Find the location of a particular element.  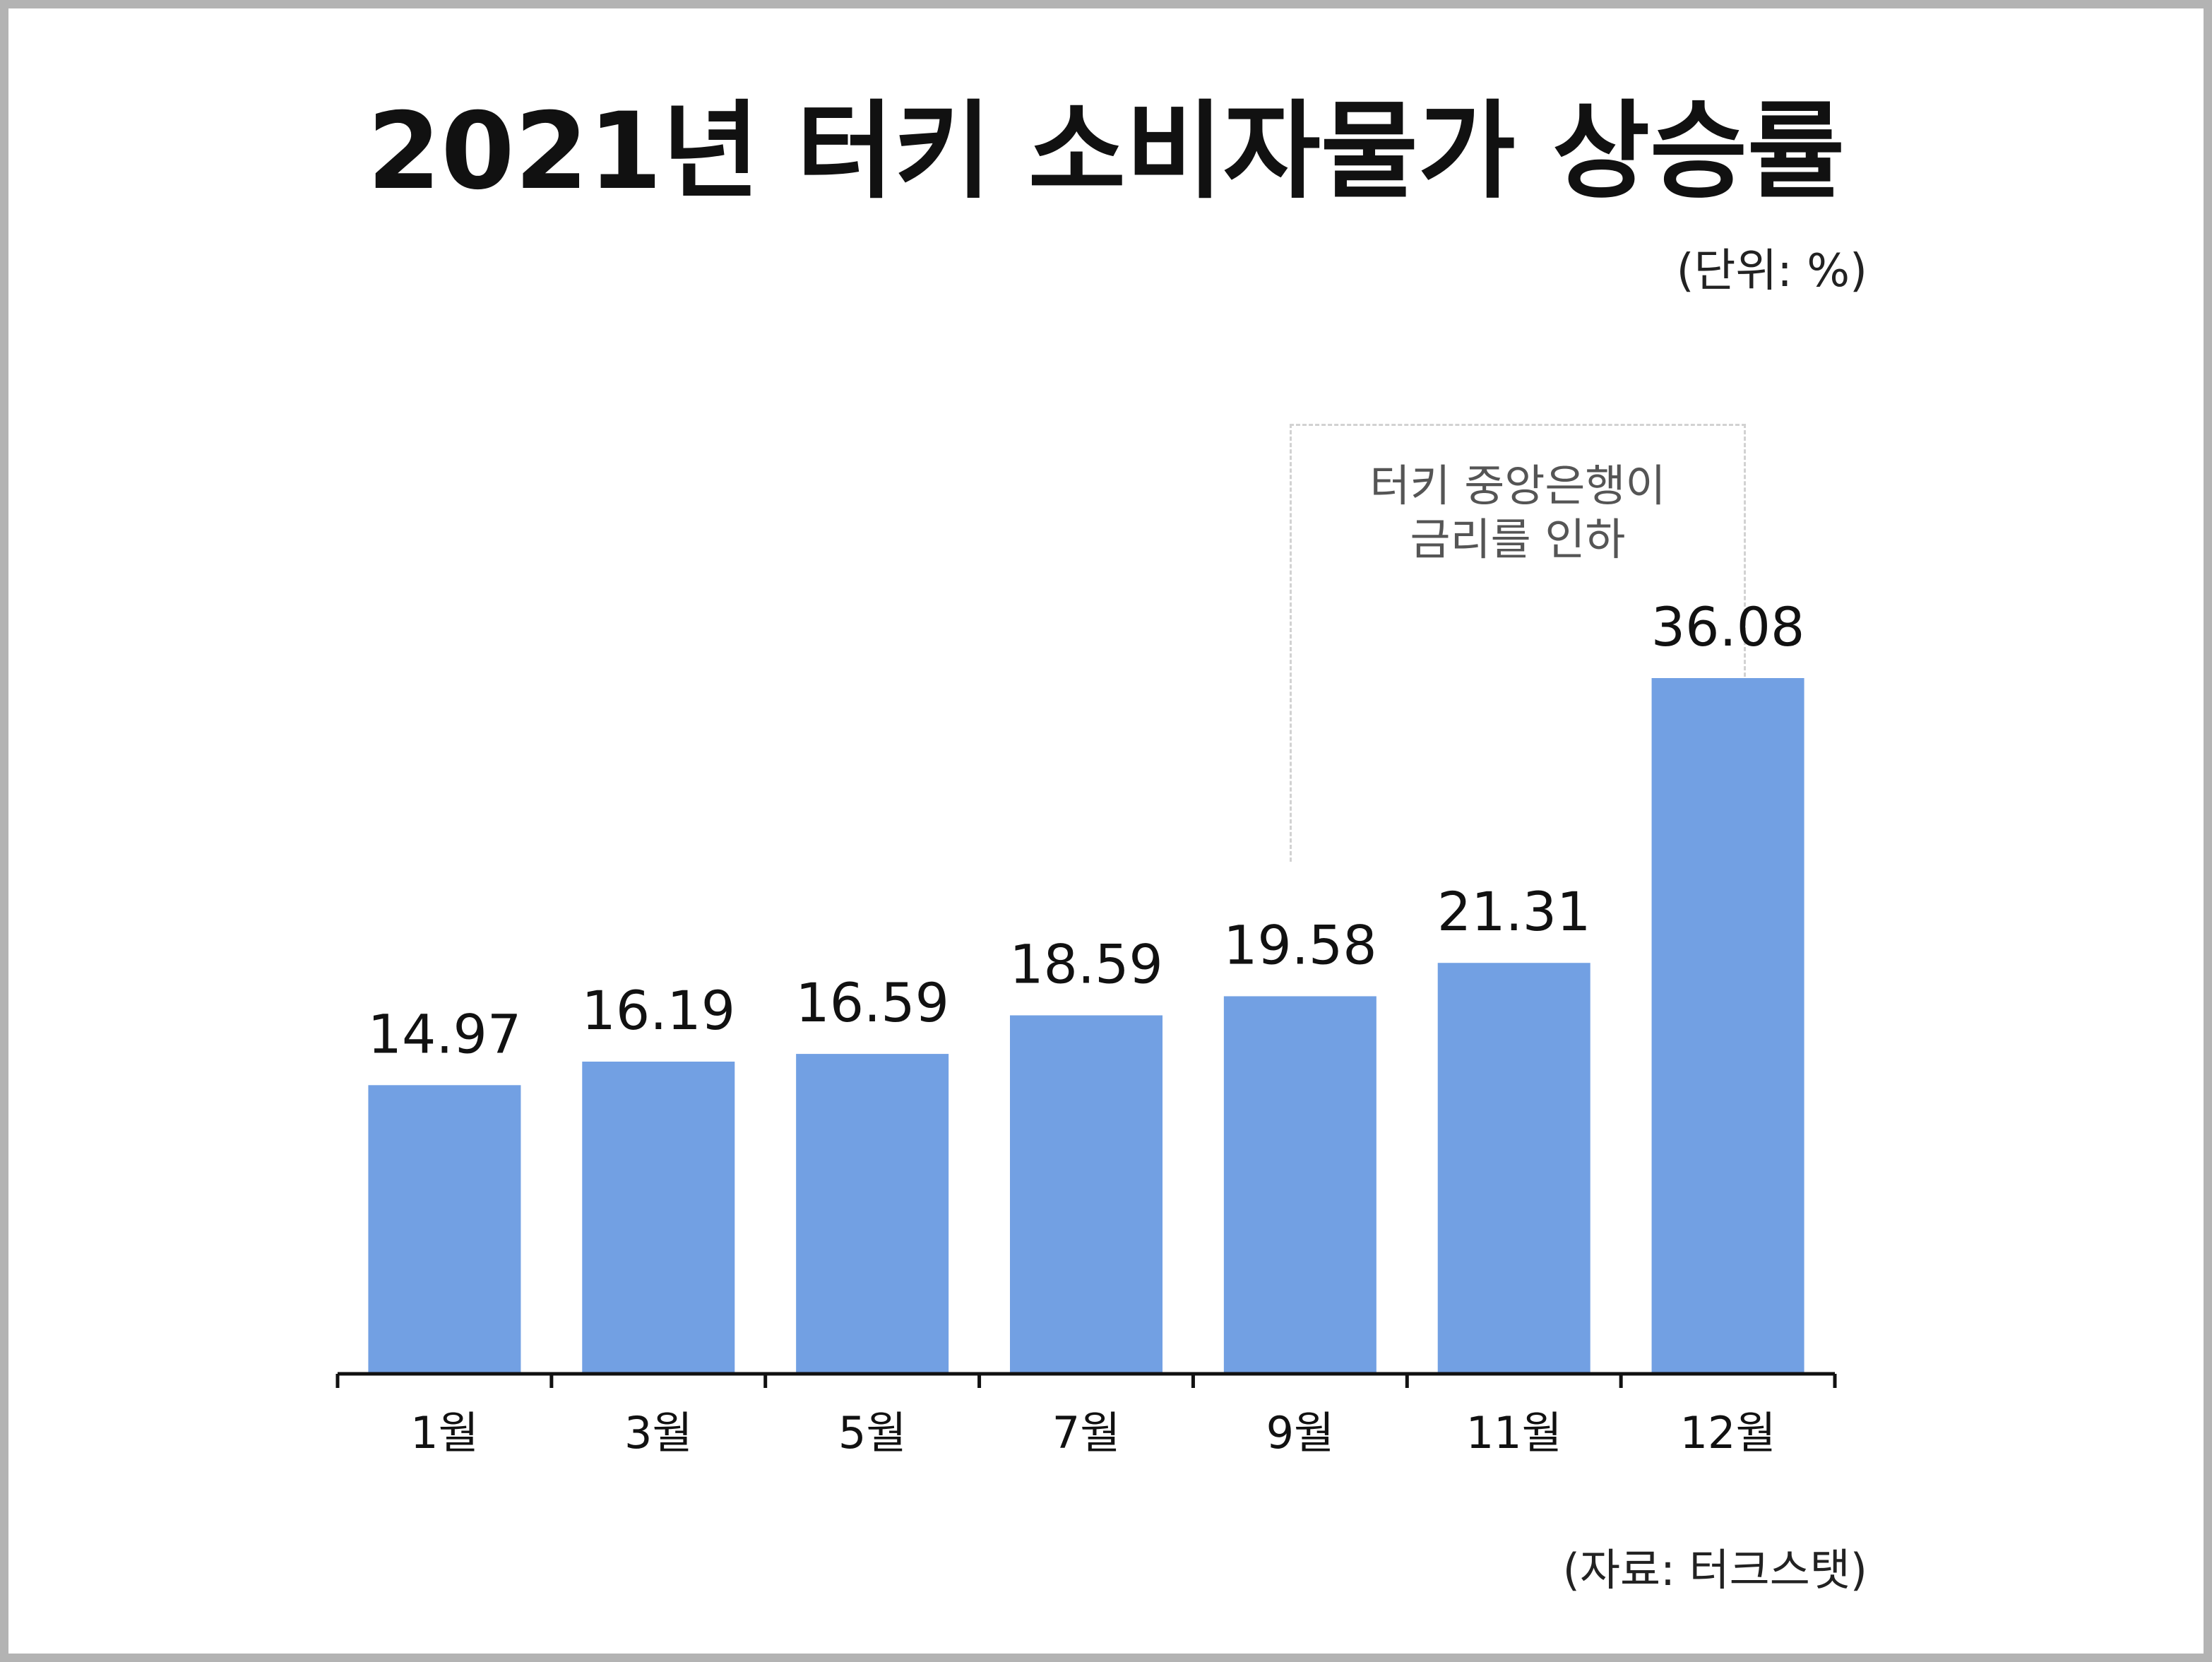

value-label-5: 19.58 is located at coordinates (1300, 945).